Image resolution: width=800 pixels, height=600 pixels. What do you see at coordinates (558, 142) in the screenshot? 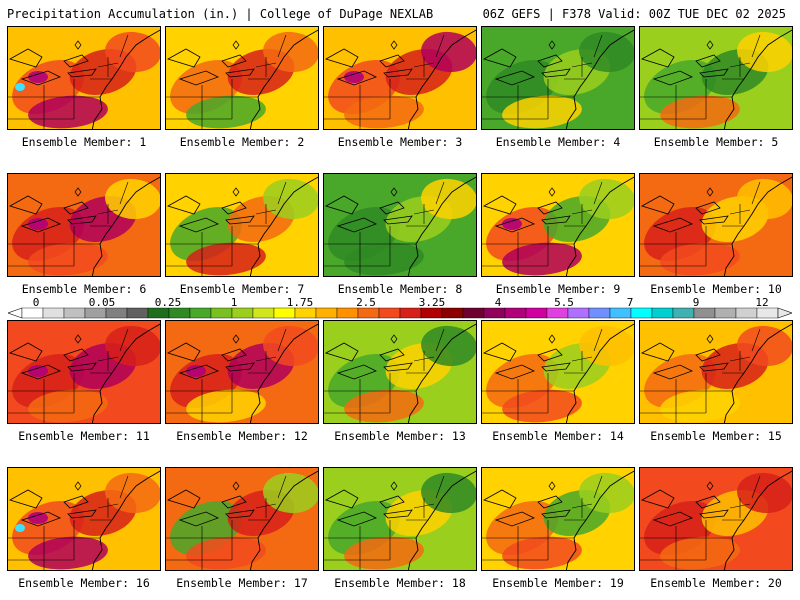
I see `ensemble-member-label: Ensemble Member: 4` at bounding box center [558, 142].